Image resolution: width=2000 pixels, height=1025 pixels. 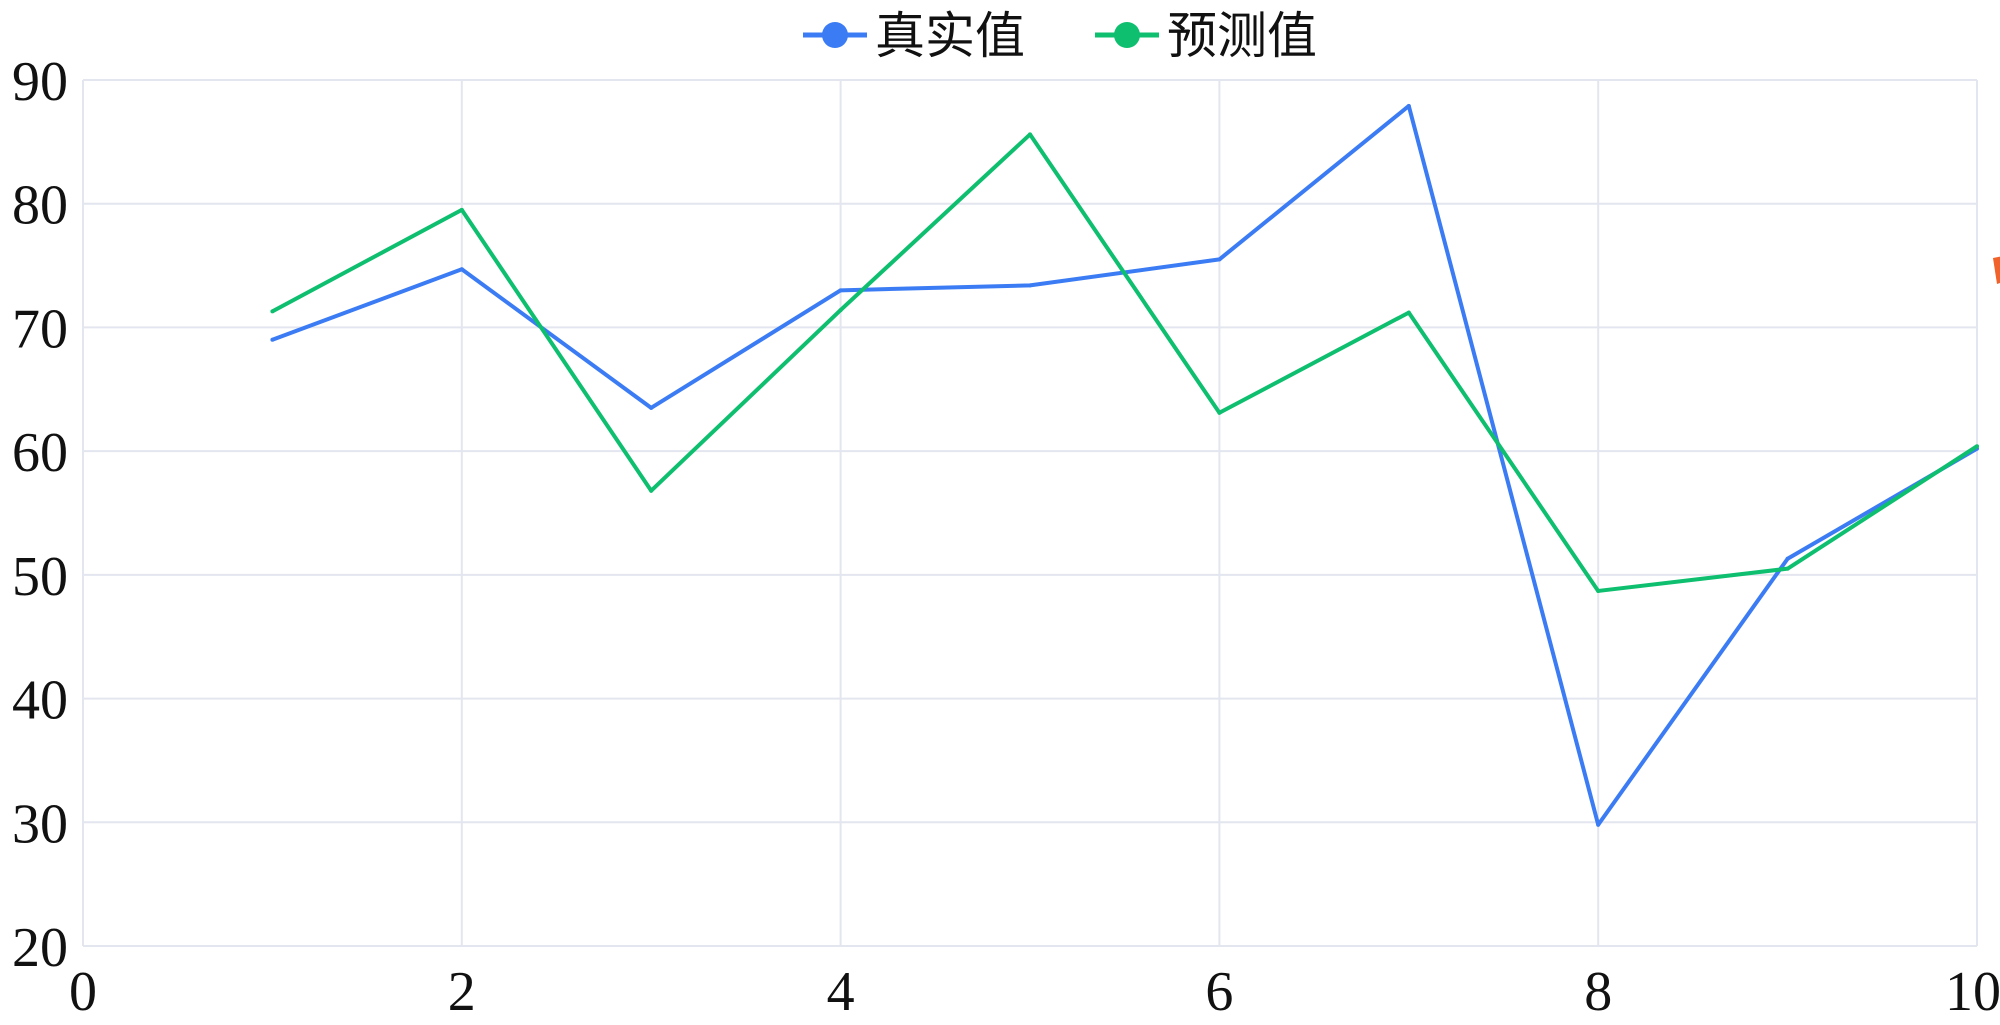 I want to click on x-tick-label: 2, so click(x=462, y=992).